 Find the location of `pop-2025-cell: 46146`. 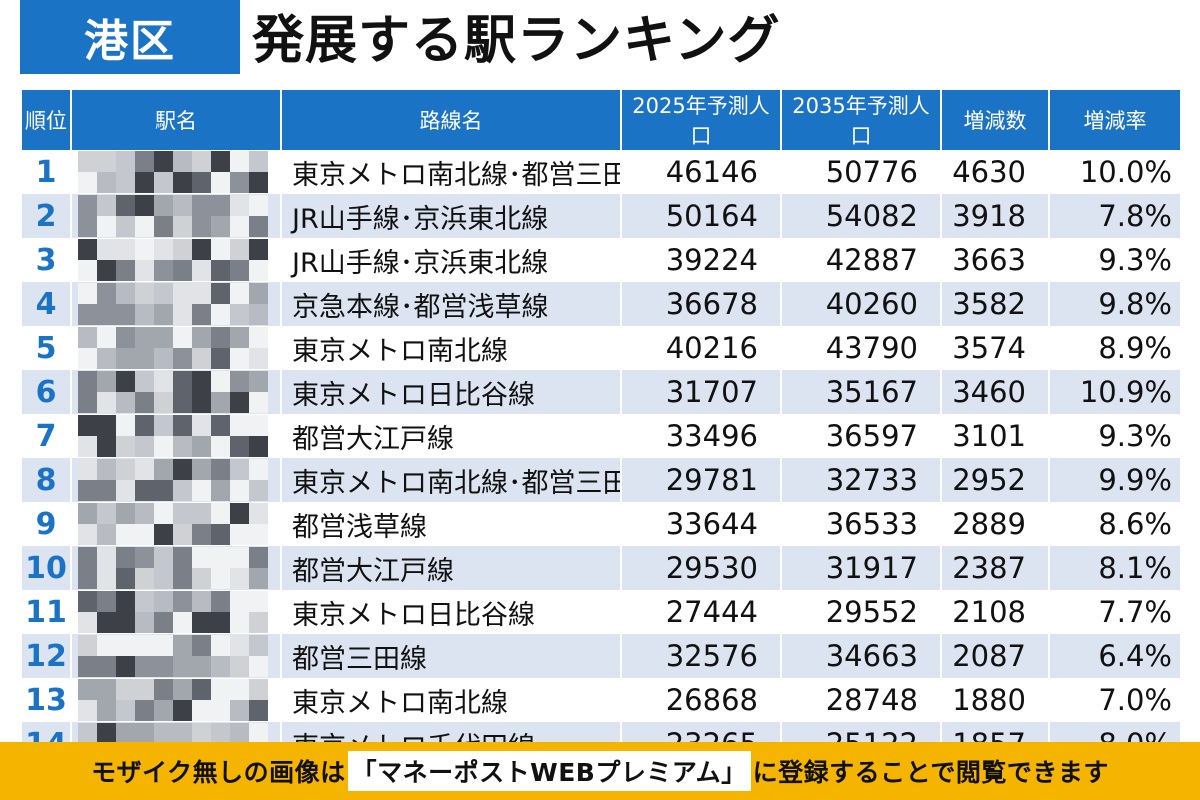

pop-2025-cell: 46146 is located at coordinates (701, 172).